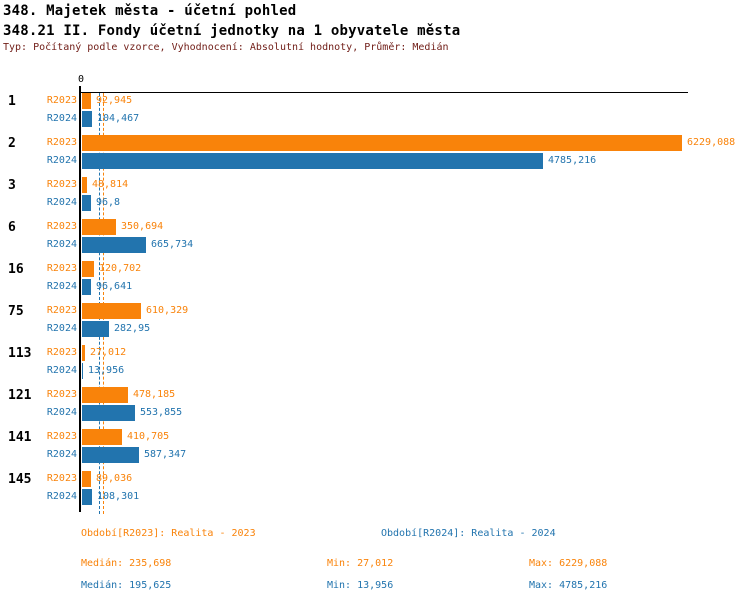 The image size is (750, 602). What do you see at coordinates (375, 287) in the screenshot?
I see `bar-group-r2024: R2024 96,641` at bounding box center [375, 287].